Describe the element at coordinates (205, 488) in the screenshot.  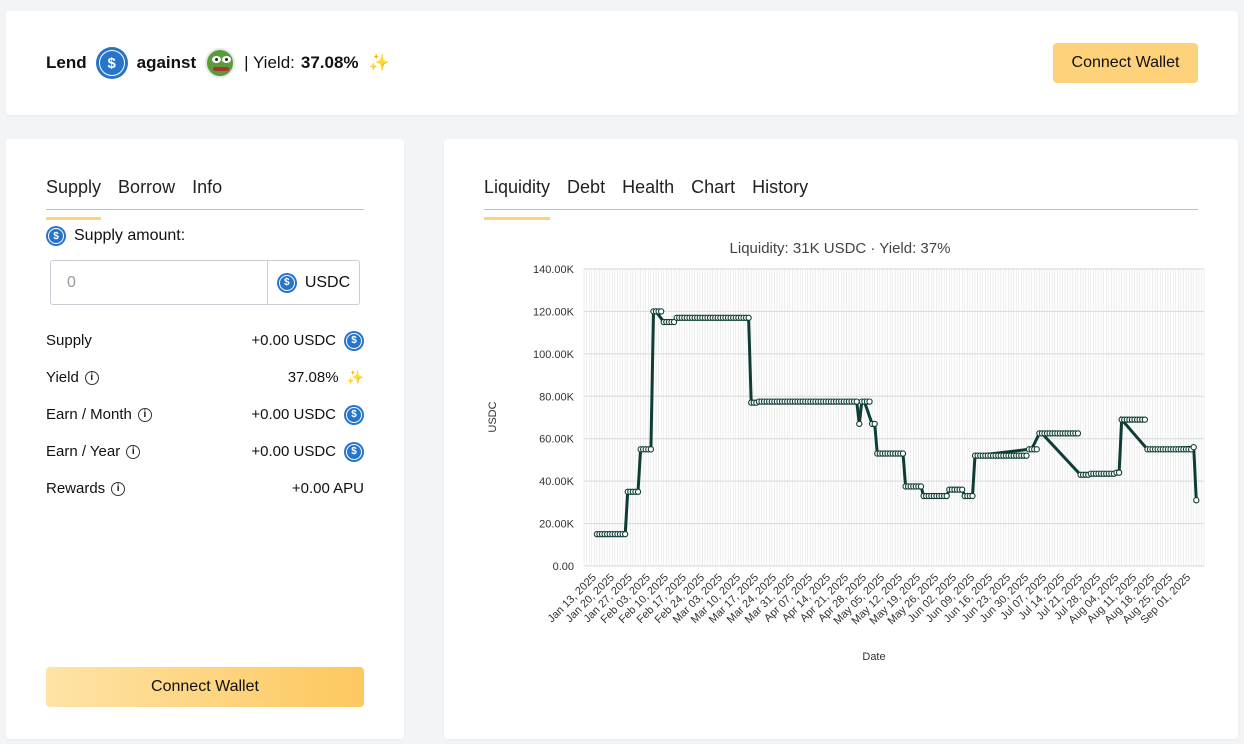
I see `stat-rewards: Rewards i +0.00 APU` at that location.